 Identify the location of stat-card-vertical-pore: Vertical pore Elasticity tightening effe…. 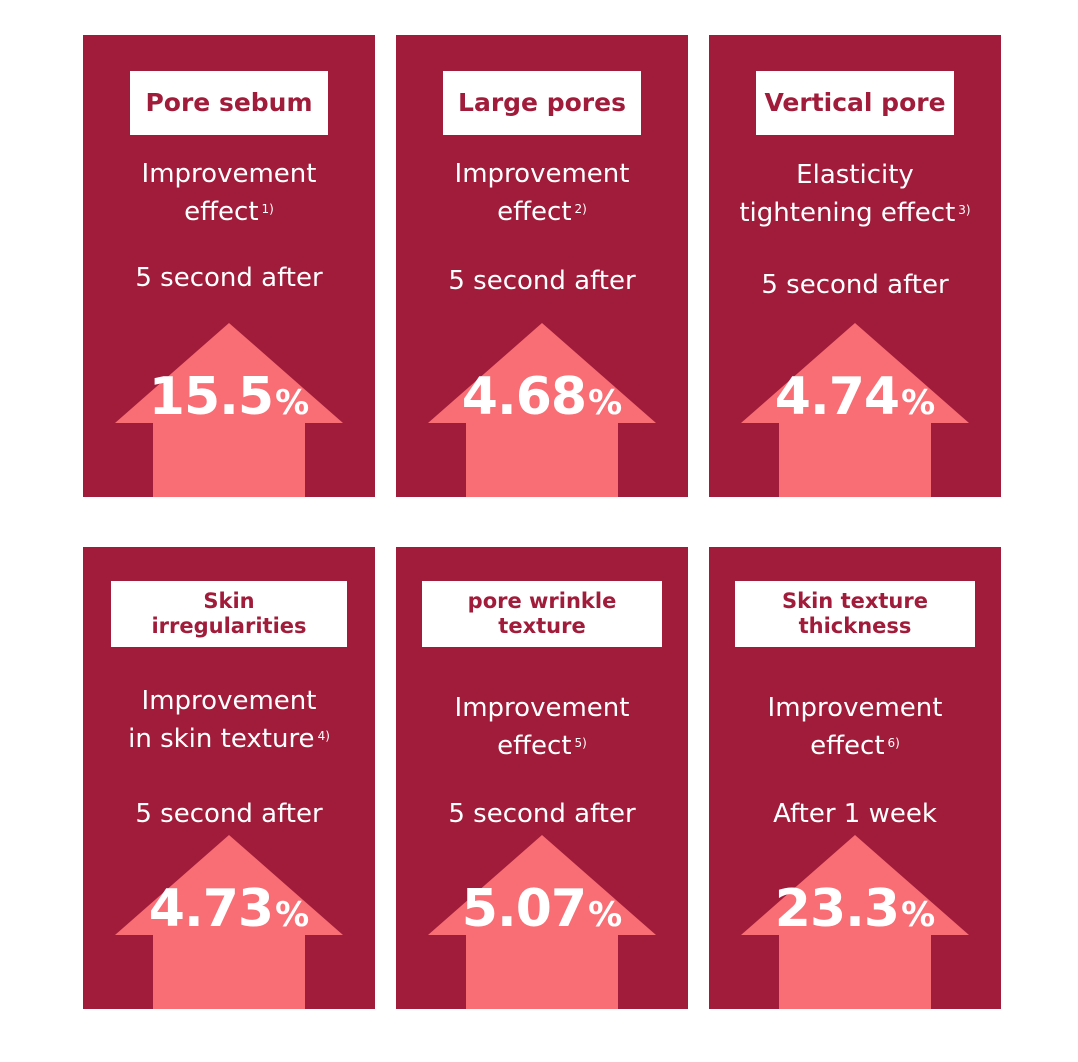
(855, 266).